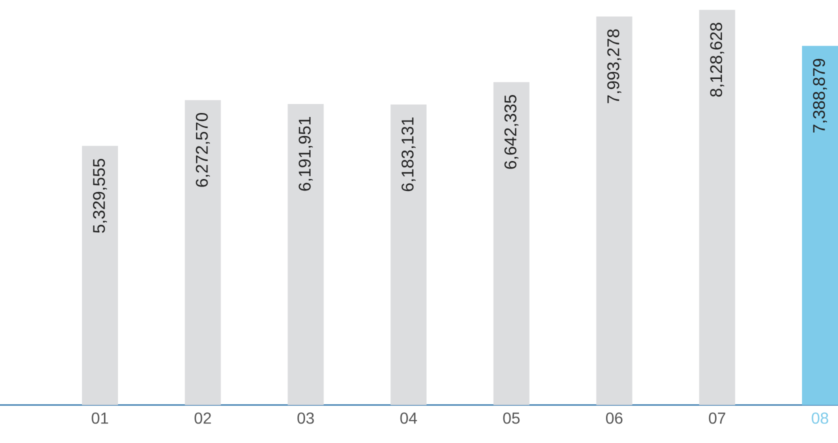  Describe the element at coordinates (409, 154) in the screenshot. I see `data-label: 6,183,131` at that location.